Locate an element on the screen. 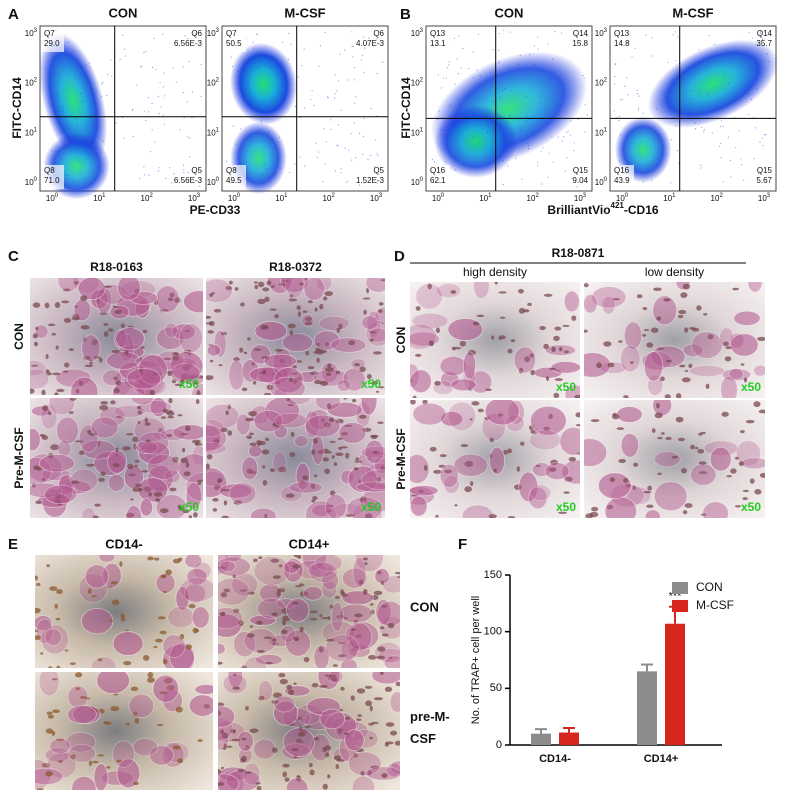  quadrant-name: Q8 is located at coordinates (231, 170).